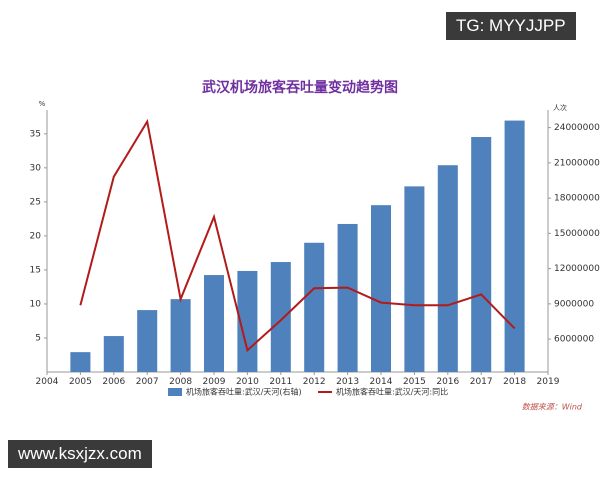 The image size is (600, 480). What do you see at coordinates (214, 382) in the screenshot?
I see `x-tick-label: 2009` at bounding box center [214, 382].